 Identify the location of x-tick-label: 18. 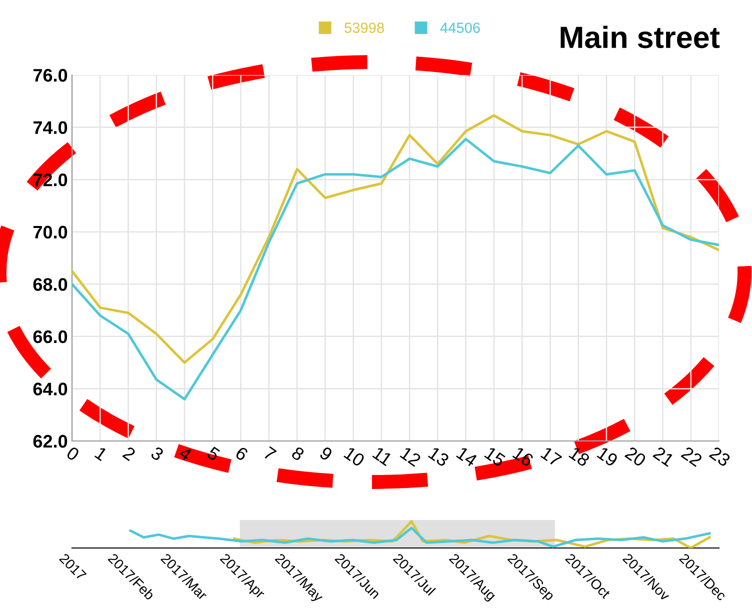
(579, 457).